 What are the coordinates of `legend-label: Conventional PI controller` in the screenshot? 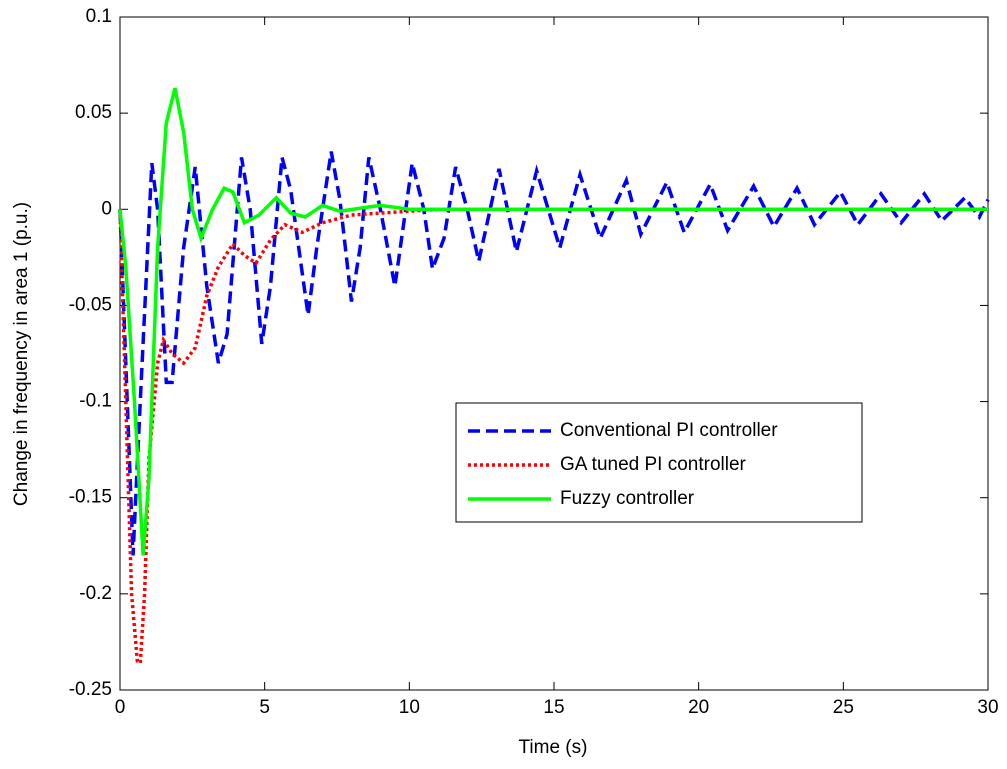 It's located at (669, 430).